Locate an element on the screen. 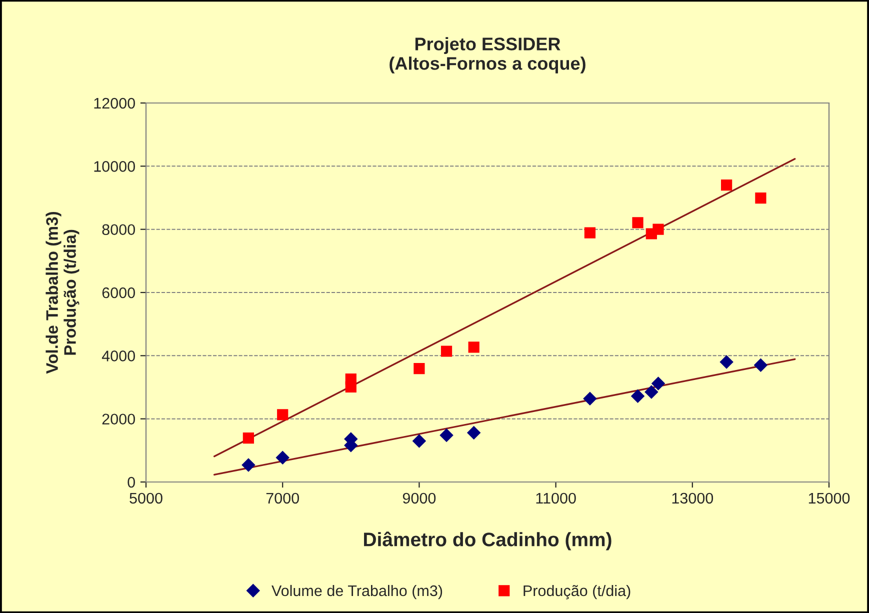 The image size is (869, 613). x-tick-label: 5000 is located at coordinates (146, 498).